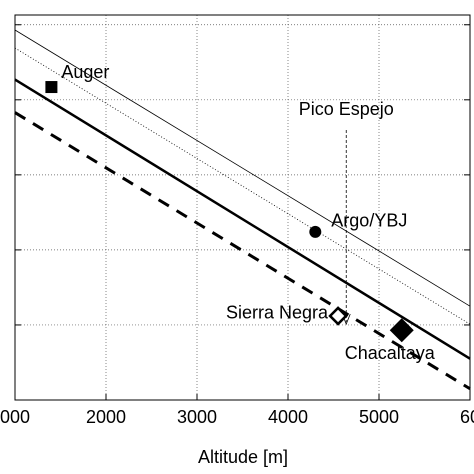 The height and width of the screenshot is (474, 474). Describe the element at coordinates (277, 313) in the screenshot. I see `site-label: Sierra Negra` at that location.